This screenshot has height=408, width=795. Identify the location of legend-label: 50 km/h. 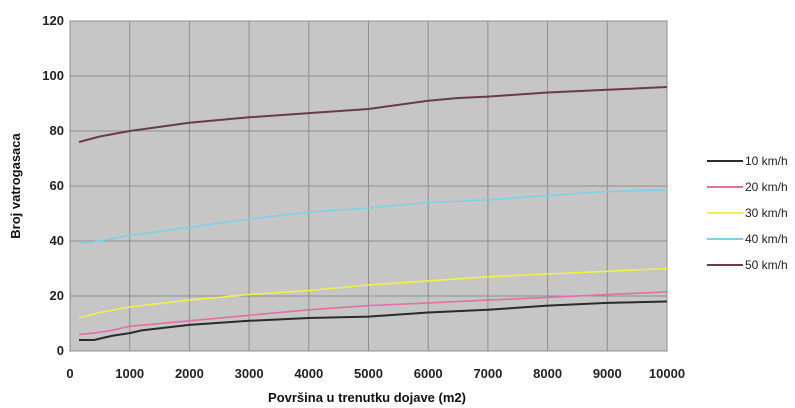
(766, 265).